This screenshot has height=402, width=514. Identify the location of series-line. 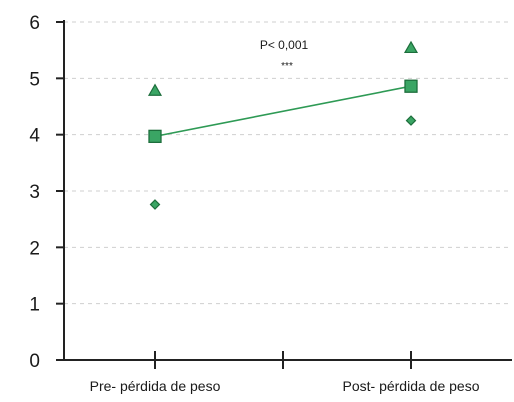
(283, 111).